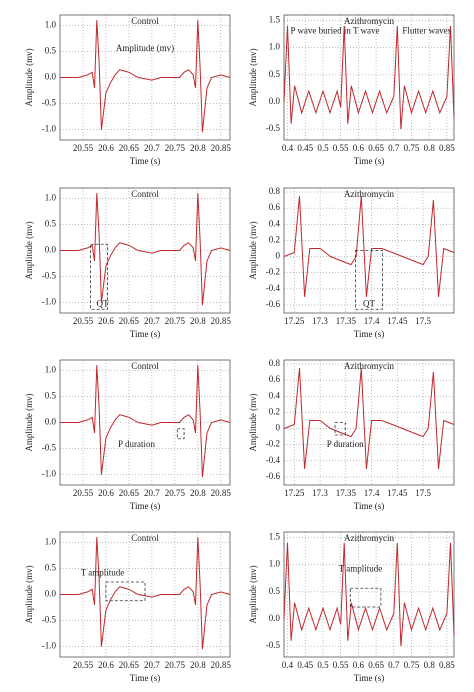 Image resolution: width=474 pixels, height=692 pixels. Describe the element at coordinates (369, 303) in the screenshot. I see `annotation: QT` at that location.